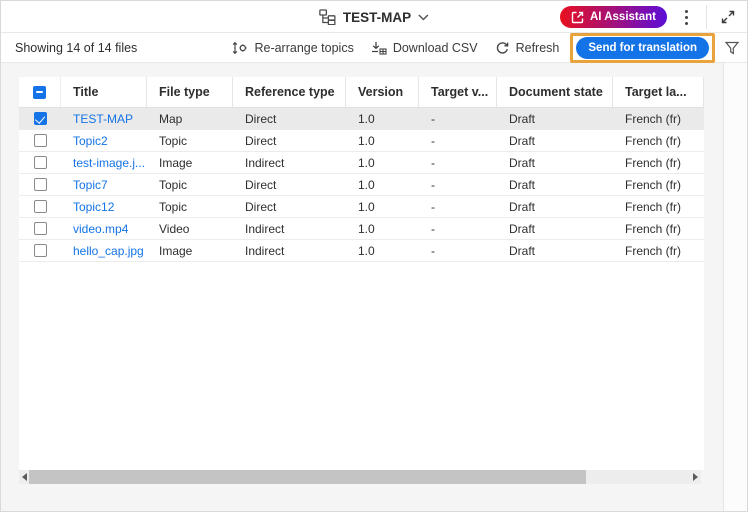 Image resolution: width=750 pixels, height=514 pixels. I want to click on rearrange-icon, so click(240, 48).